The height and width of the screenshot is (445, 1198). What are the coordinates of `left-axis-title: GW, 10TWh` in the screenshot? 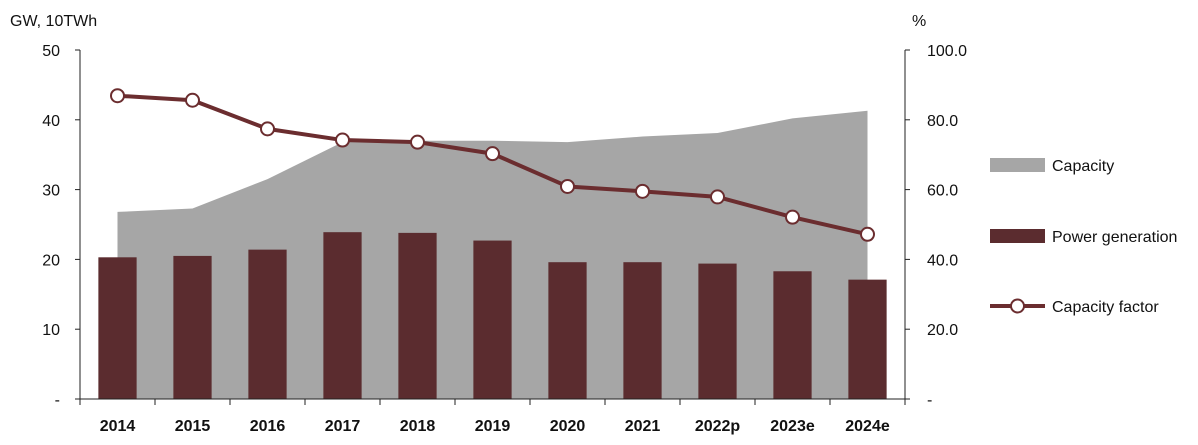 It's located at (53, 21).